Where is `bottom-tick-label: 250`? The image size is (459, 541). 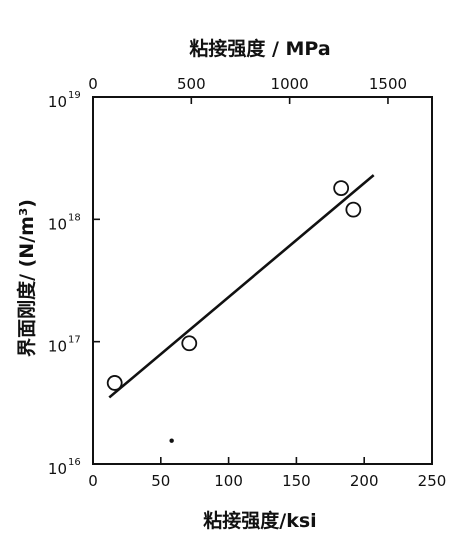 bottom-tick-label: 250 is located at coordinates (432, 481).